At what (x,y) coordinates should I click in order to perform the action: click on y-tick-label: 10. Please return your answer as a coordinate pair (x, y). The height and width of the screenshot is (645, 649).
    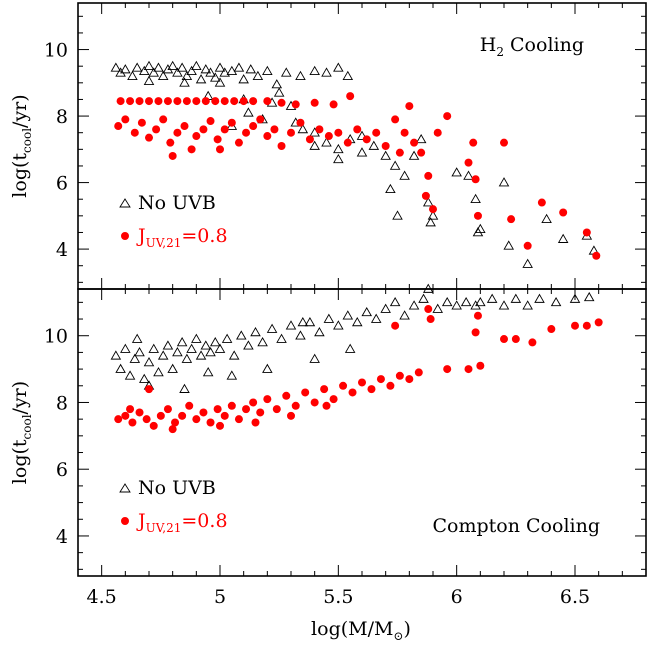
    Looking at the image, I should click on (56, 337).